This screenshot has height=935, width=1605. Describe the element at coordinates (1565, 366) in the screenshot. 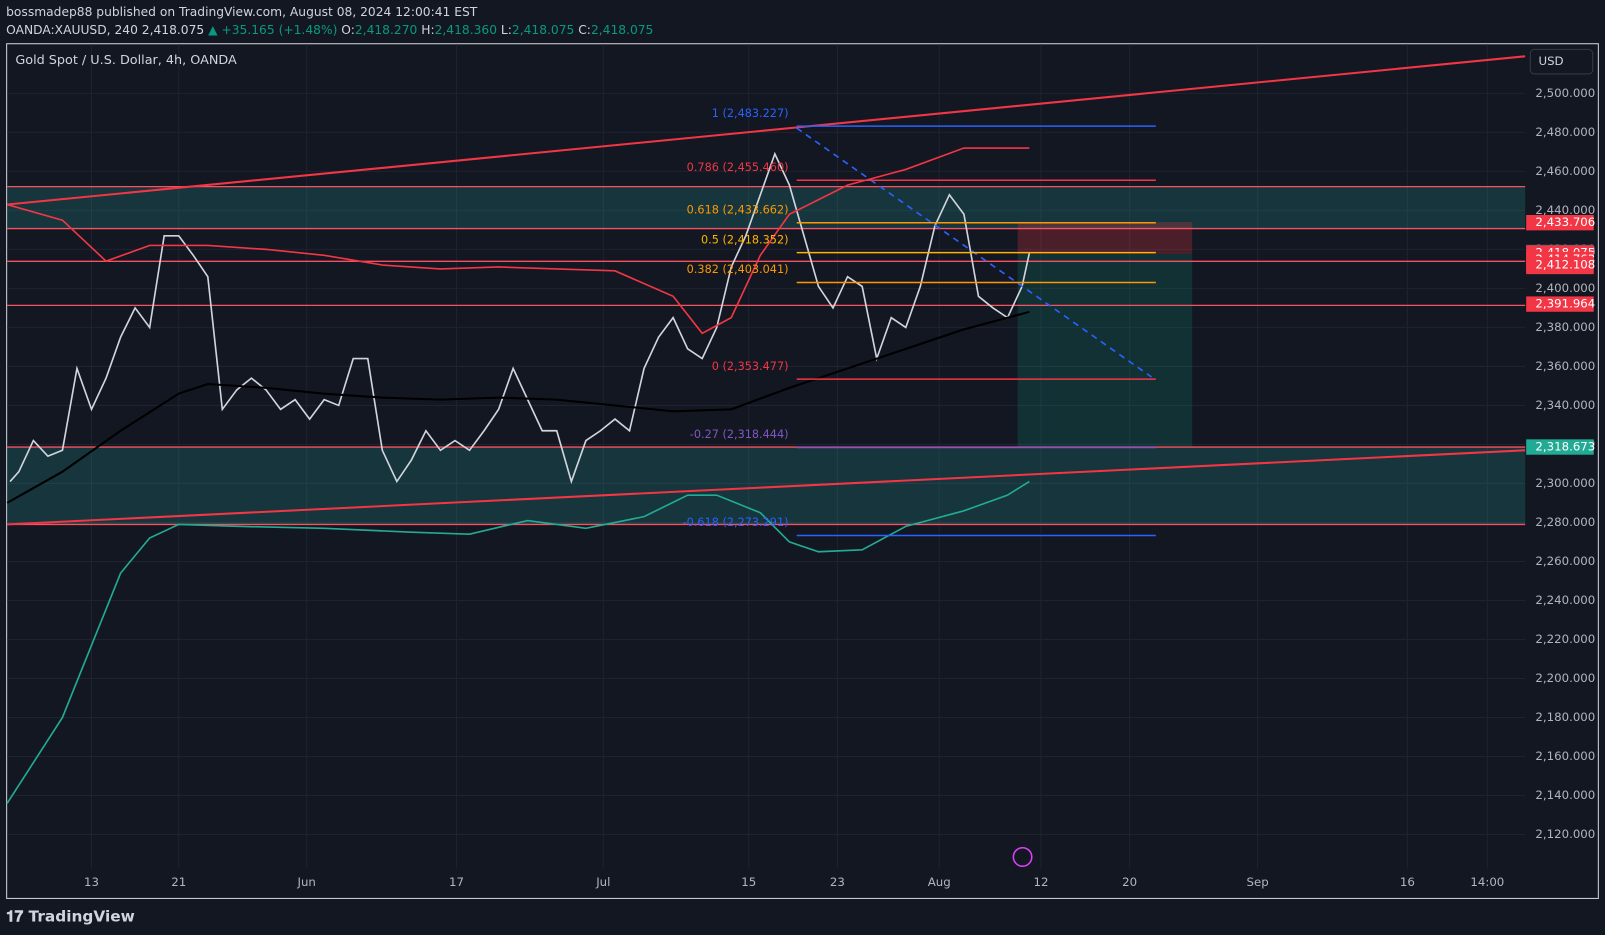

I see `y-tick-label: 2,360.000` at that location.